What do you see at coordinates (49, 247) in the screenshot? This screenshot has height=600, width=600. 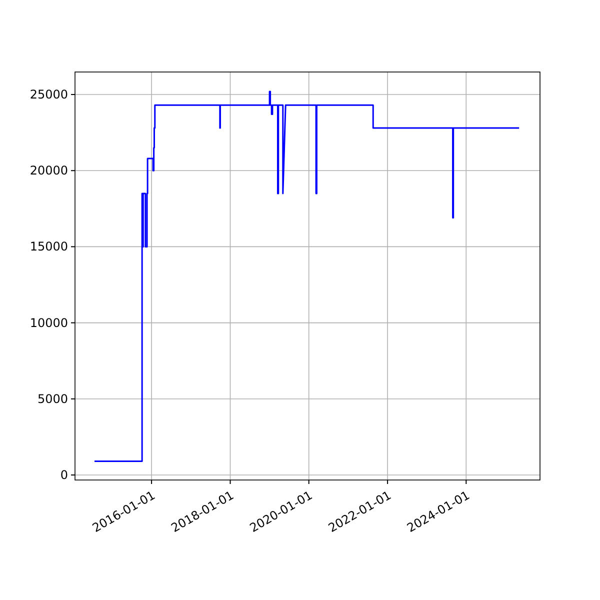 I see `y-tick-label: 15000` at bounding box center [49, 247].